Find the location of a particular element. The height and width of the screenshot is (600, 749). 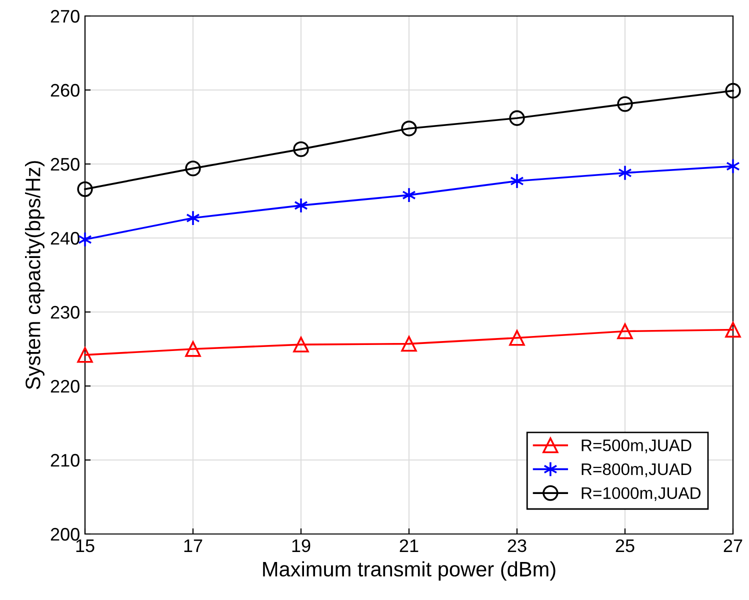

x-tick-label: 19 is located at coordinates (301, 545).